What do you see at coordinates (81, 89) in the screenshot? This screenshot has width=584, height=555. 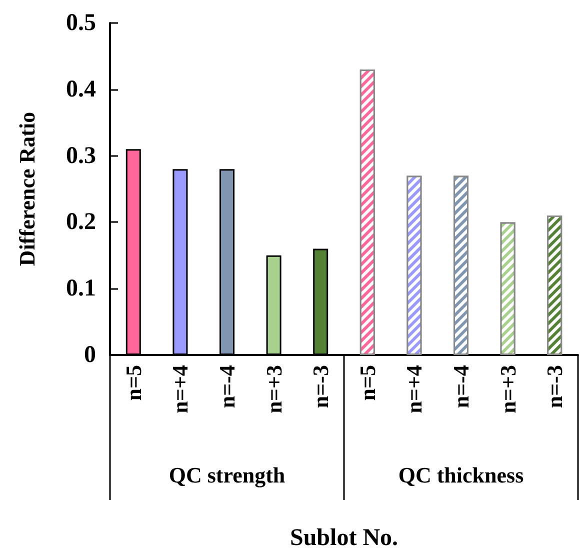 I see `y-tick-label: 0.4` at bounding box center [81, 89].